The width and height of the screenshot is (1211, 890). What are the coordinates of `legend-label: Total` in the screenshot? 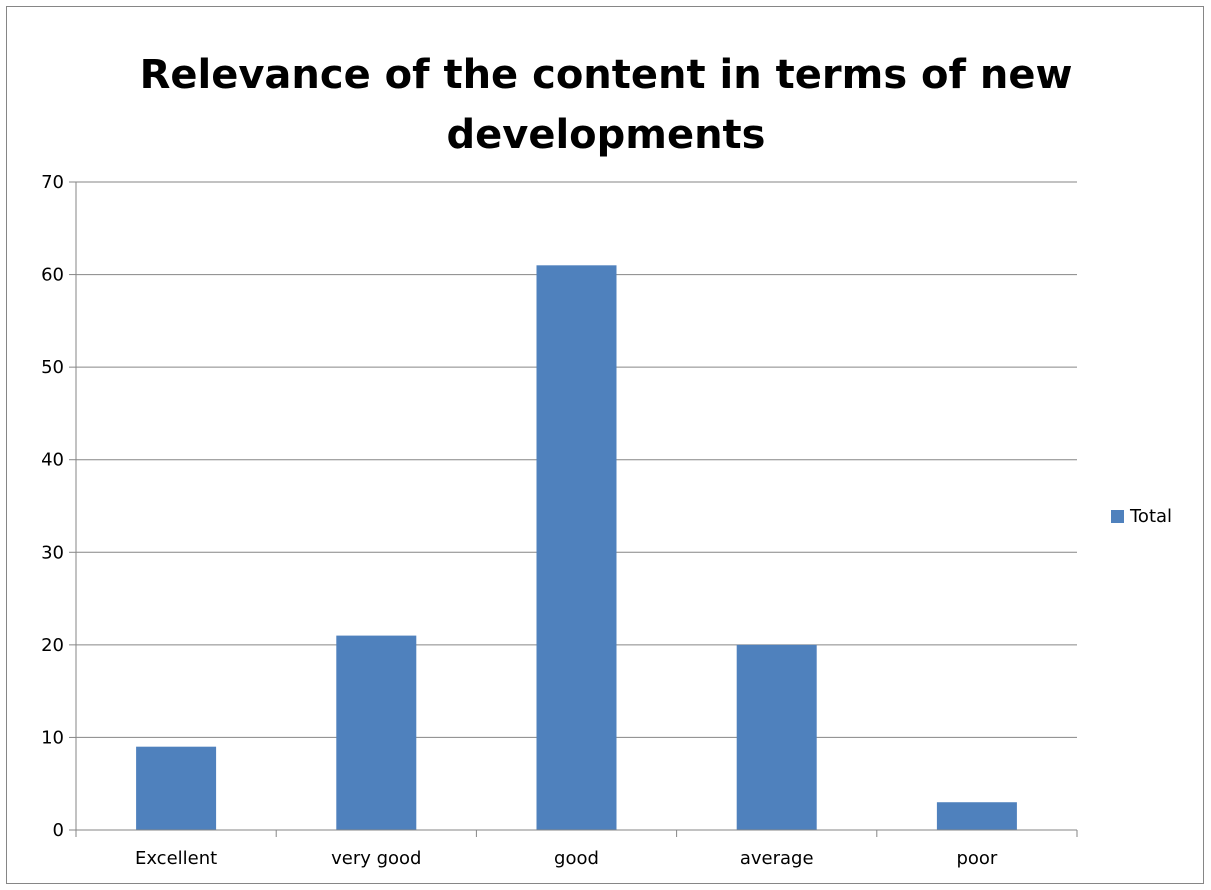 It's located at (1151, 516).